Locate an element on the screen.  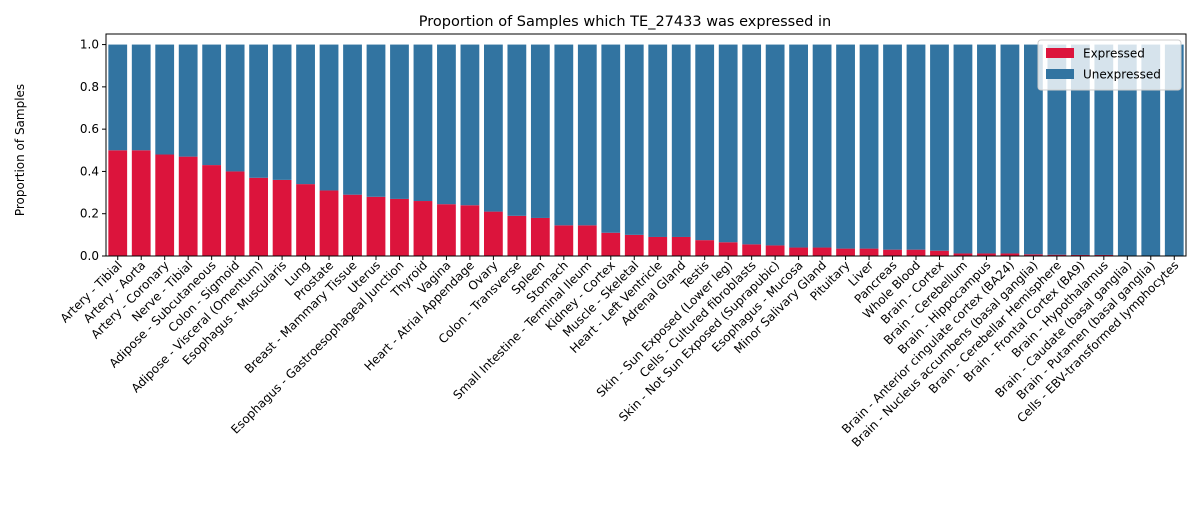
legend-label: Unexpressed is located at coordinates (1122, 75).